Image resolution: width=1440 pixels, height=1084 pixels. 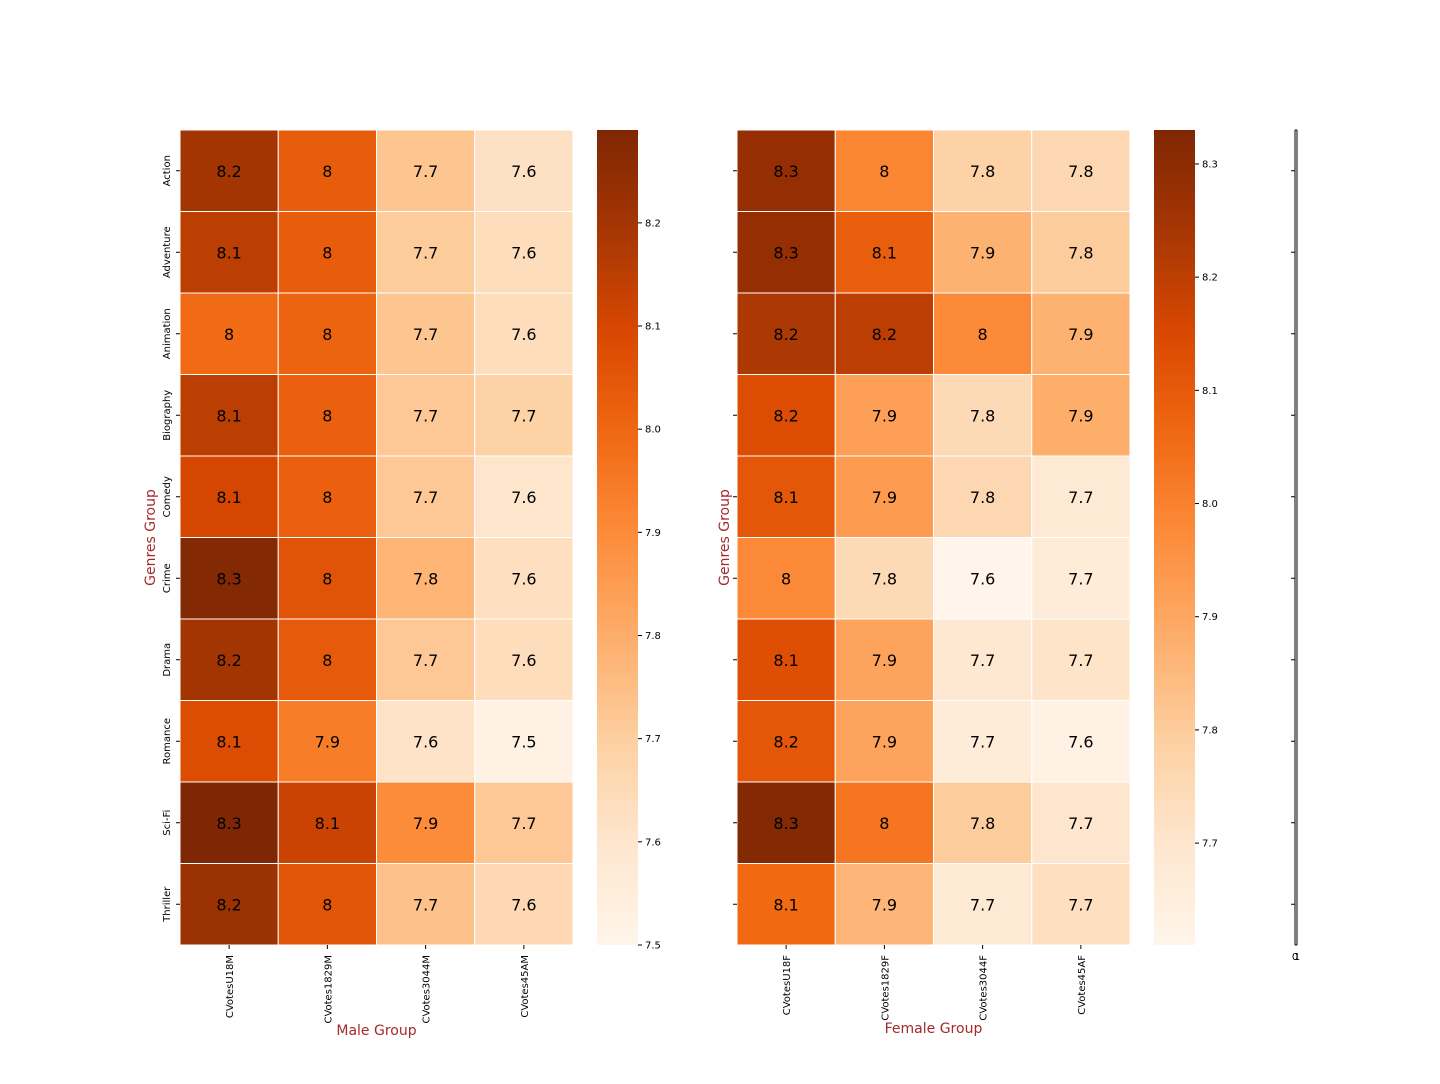 I want to click on x-tick-label: CVotes45AM, so click(x=525, y=986).